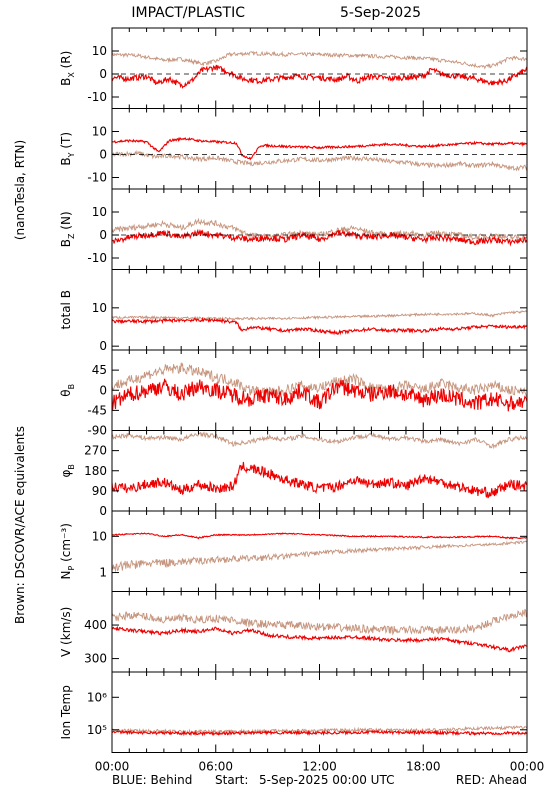 This screenshot has width=550, height=800. What do you see at coordinates (67, 149) in the screenshot?
I see `y-axis-label-by: BY (T)` at bounding box center [67, 149].